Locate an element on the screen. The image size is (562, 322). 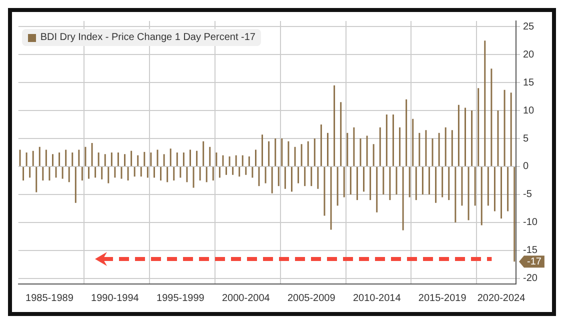
legend-label: BDI Dry Index - Price Change 1 Day Percent -17 is located at coordinates (148, 37).